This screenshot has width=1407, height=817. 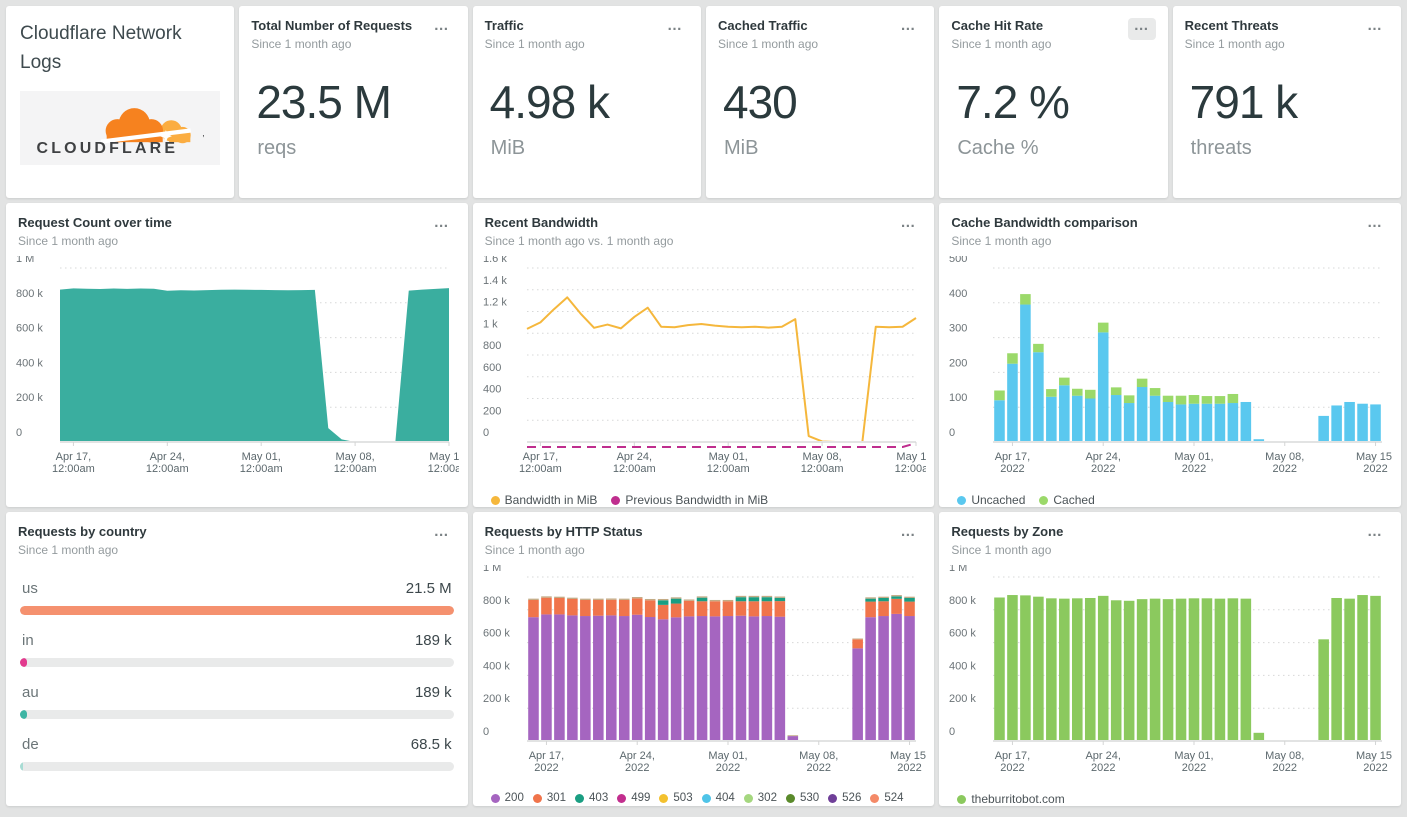 I want to click on country-row: de 68.5 k, so click(x=237, y=754).